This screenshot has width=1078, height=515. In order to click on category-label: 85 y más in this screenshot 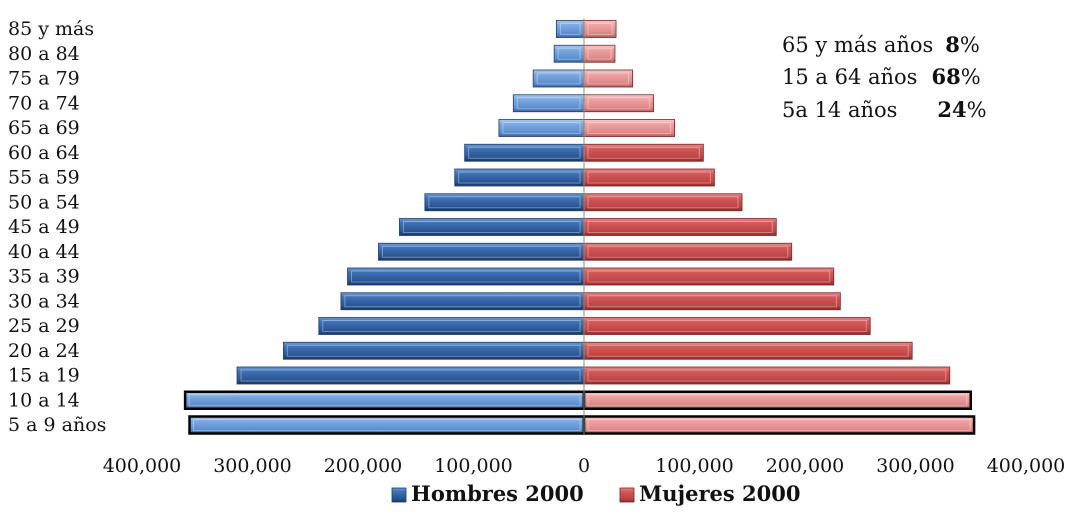, I will do `click(51, 29)`.